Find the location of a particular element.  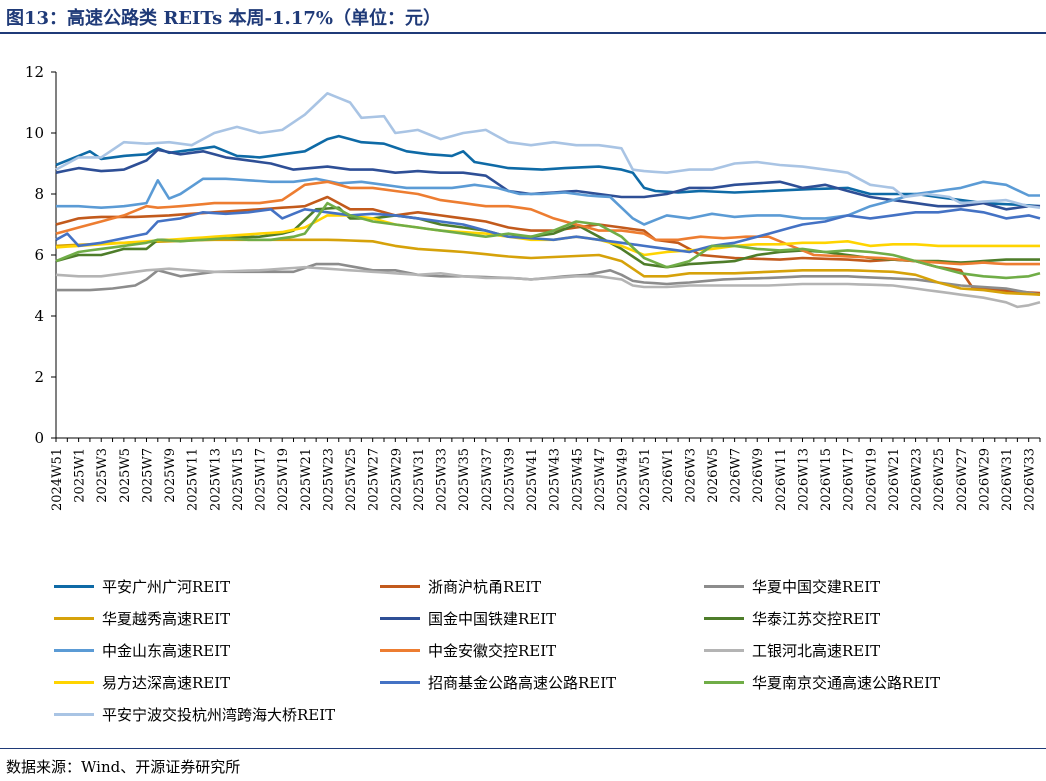

x-tick-label: 2025W43 is located at coordinates (555, 479).